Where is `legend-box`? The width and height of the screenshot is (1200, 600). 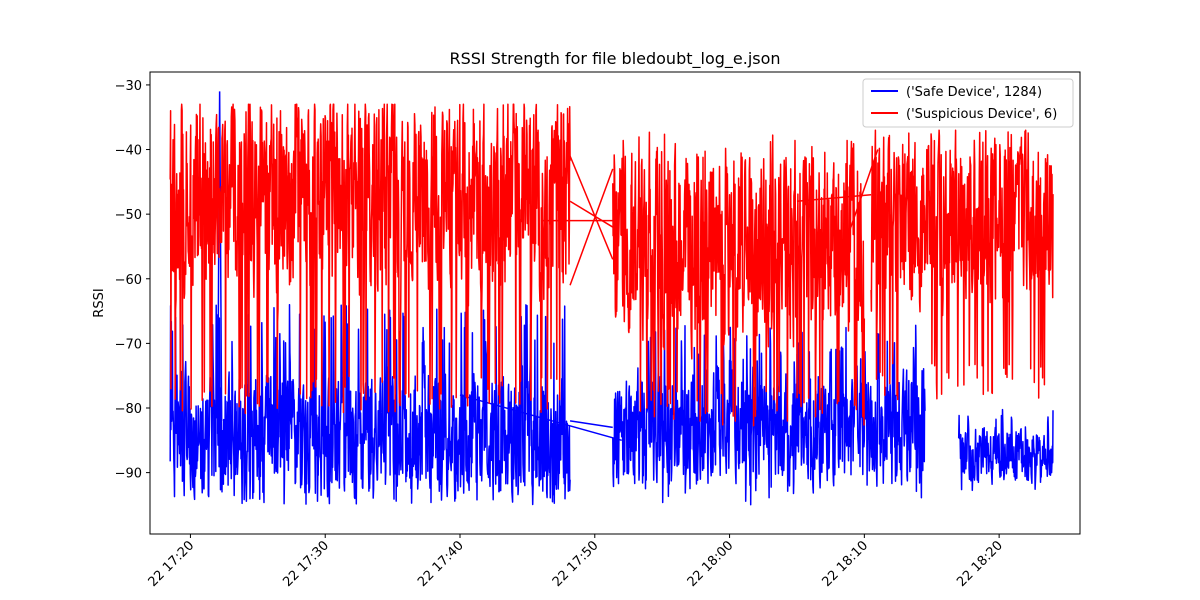
legend-box is located at coordinates (968, 103).